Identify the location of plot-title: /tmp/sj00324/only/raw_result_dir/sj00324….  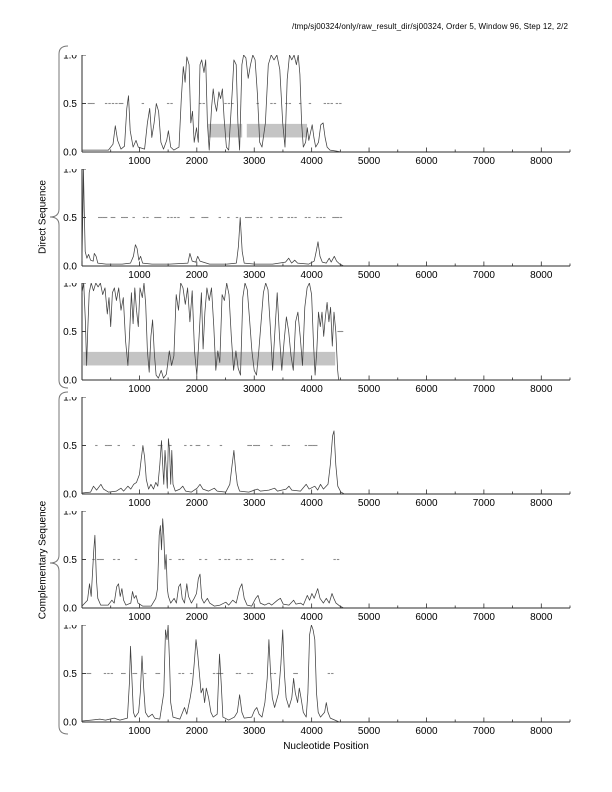
(430, 26).